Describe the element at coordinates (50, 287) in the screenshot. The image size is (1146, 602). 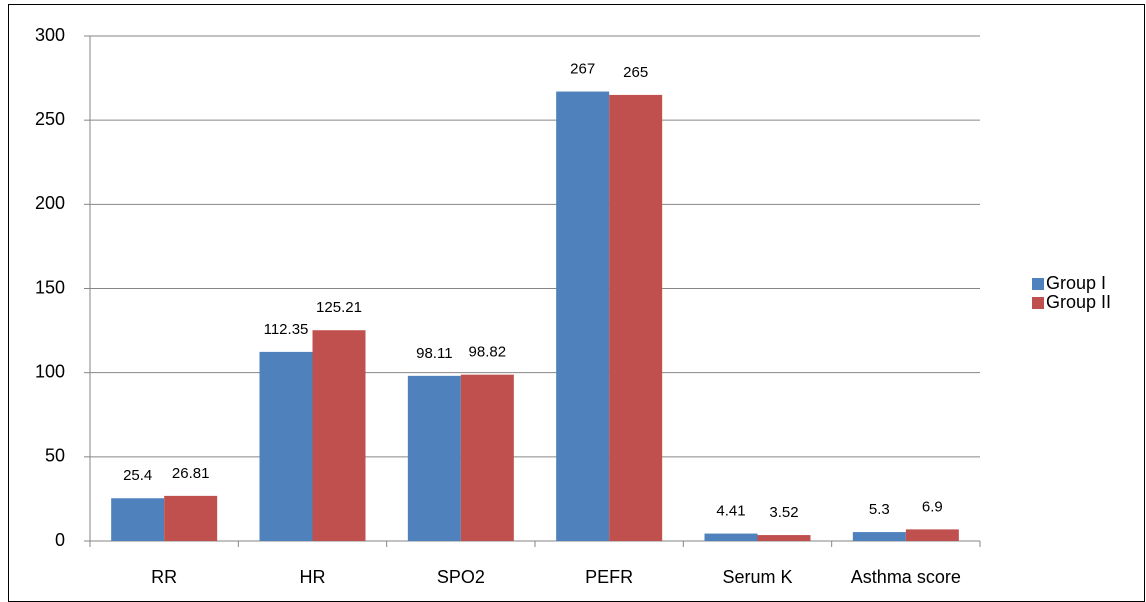
I see `y-tick-label: 150` at that location.